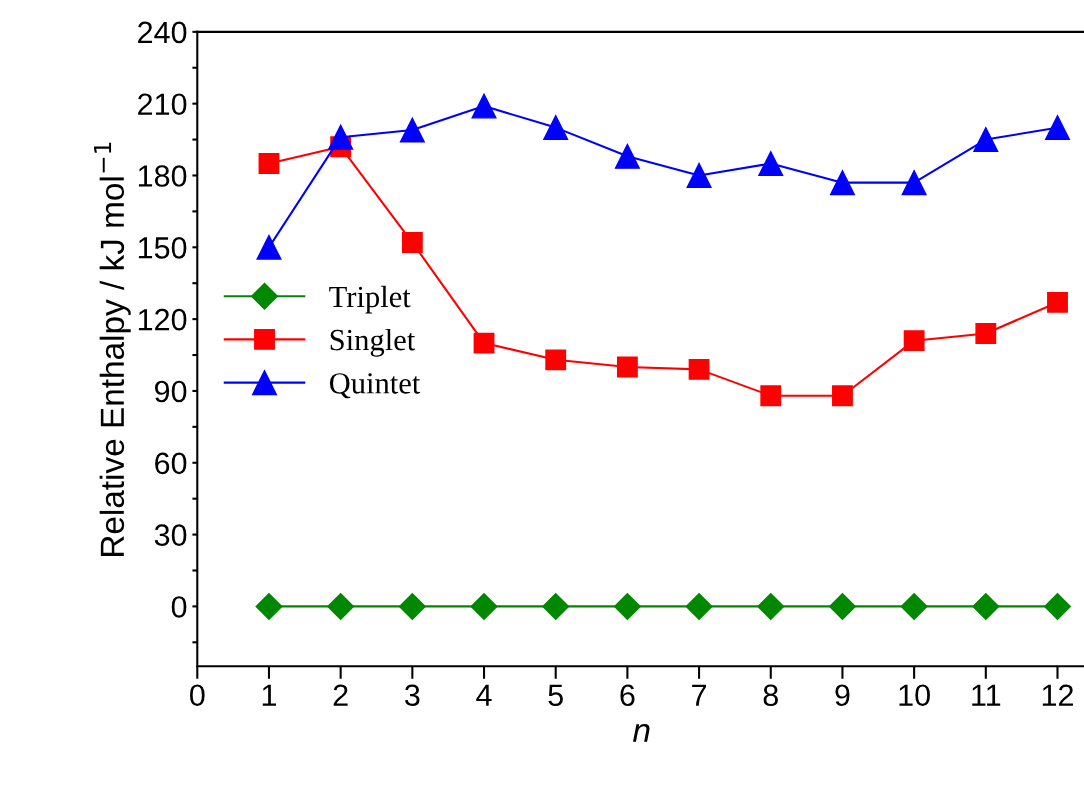  What do you see at coordinates (269, 695) in the screenshot?
I see `x-tick-label: 1` at bounding box center [269, 695].